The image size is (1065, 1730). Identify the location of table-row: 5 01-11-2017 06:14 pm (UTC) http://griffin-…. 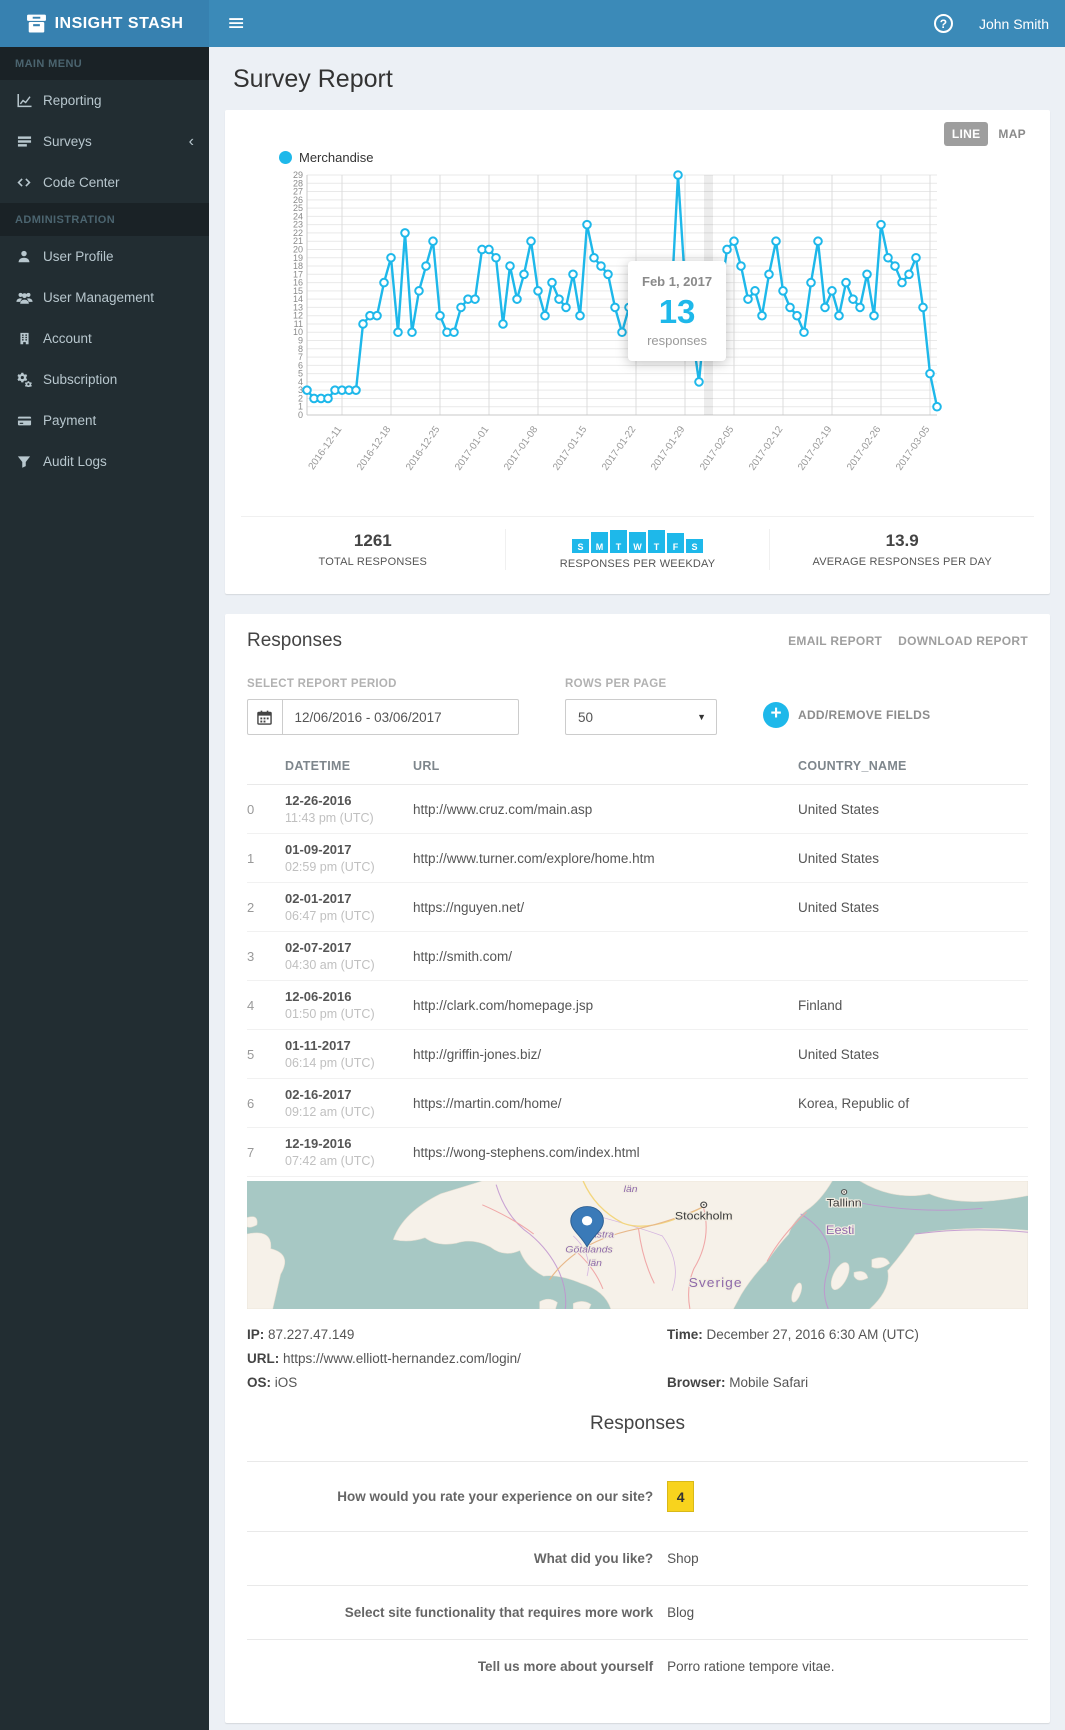
(637, 1054).